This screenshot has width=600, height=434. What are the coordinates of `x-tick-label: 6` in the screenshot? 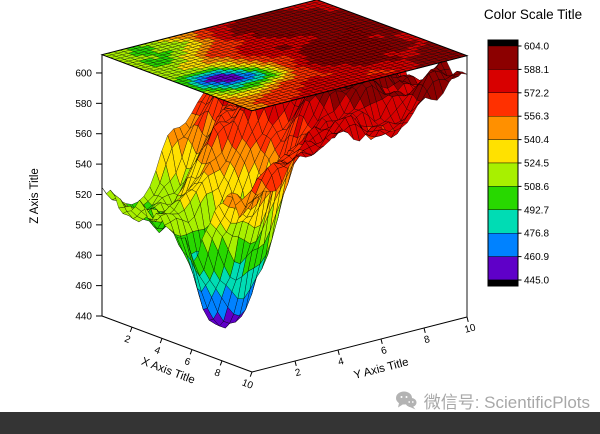 It's located at (187, 362).